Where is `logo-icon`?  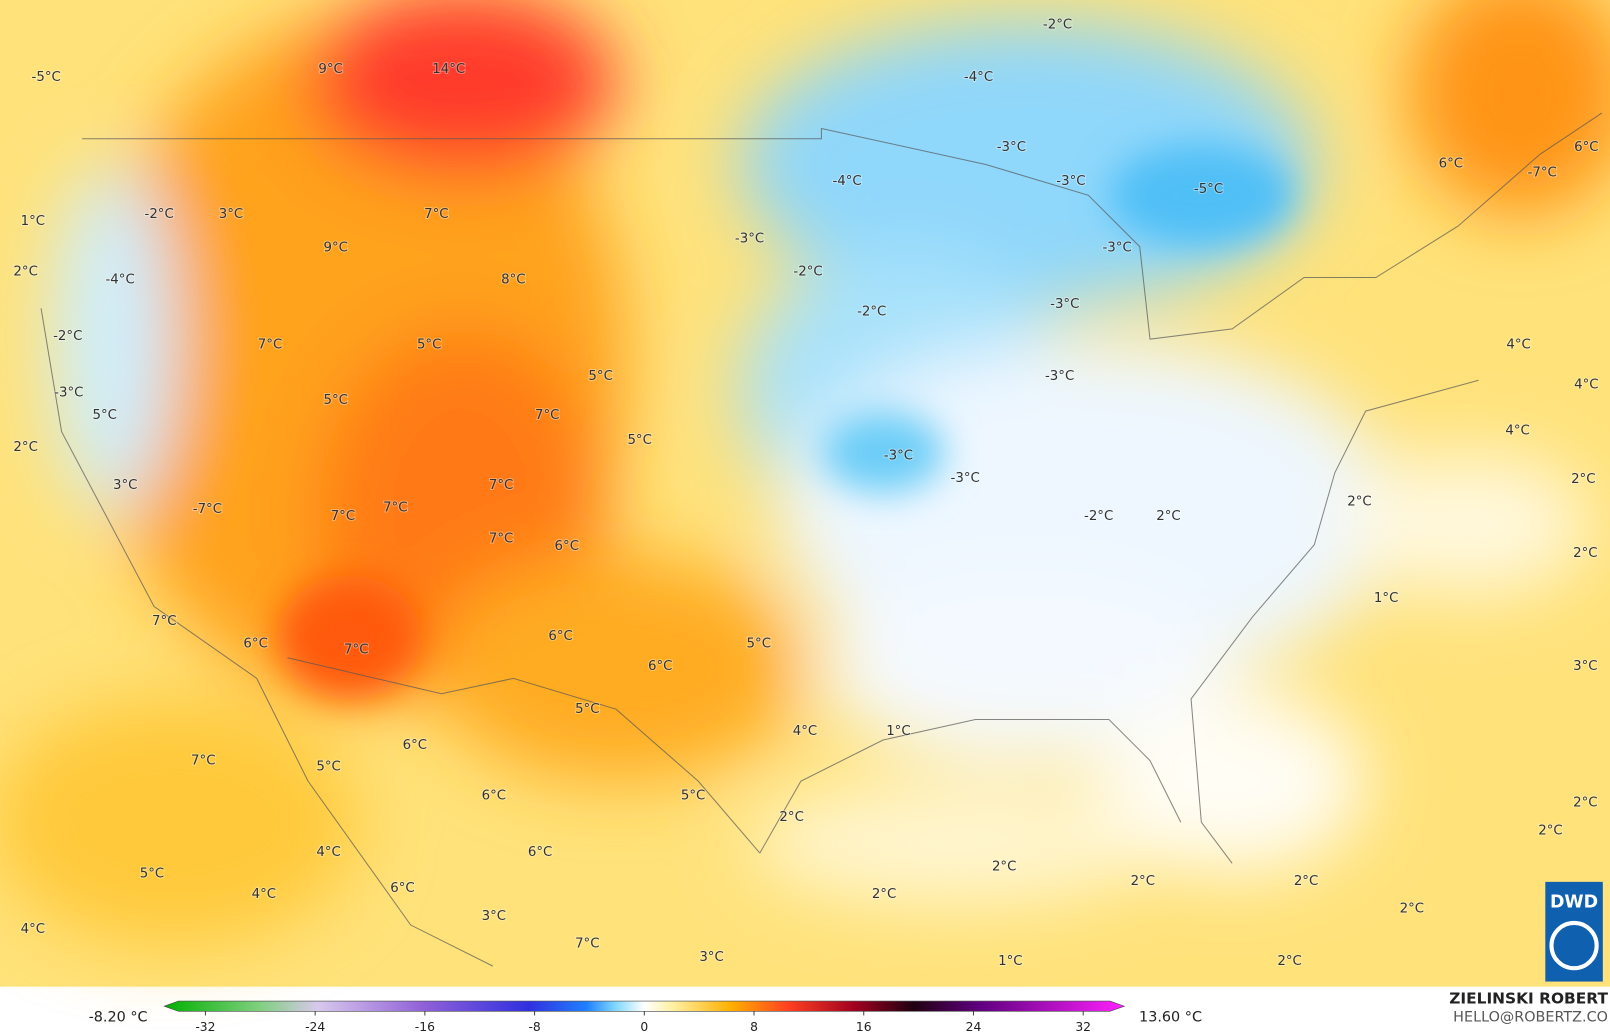 logo-icon is located at coordinates (1574, 945).